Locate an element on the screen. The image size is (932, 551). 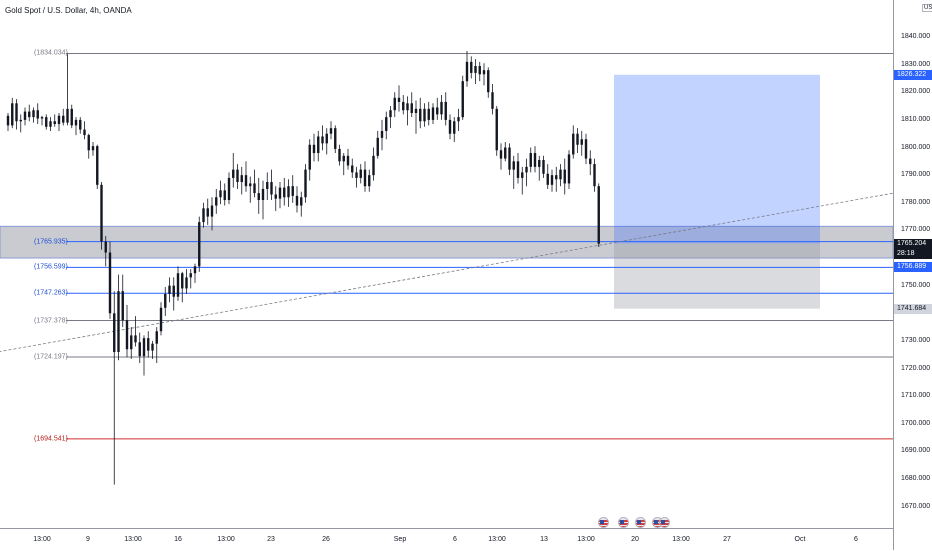
price-tick-label: 1790.000 is located at coordinates (916, 175).